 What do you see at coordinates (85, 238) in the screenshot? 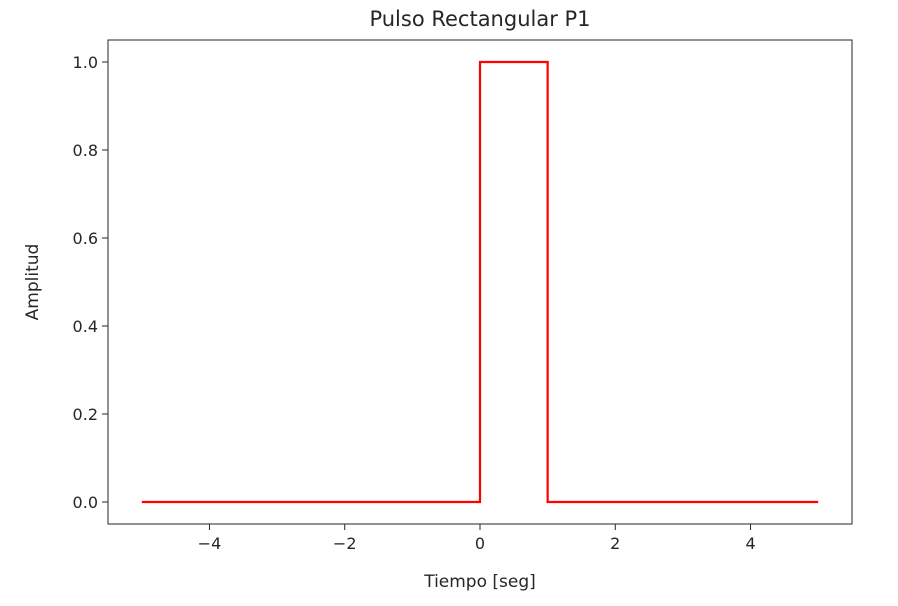
I see `y-tick-label: 0.6` at bounding box center [85, 238].